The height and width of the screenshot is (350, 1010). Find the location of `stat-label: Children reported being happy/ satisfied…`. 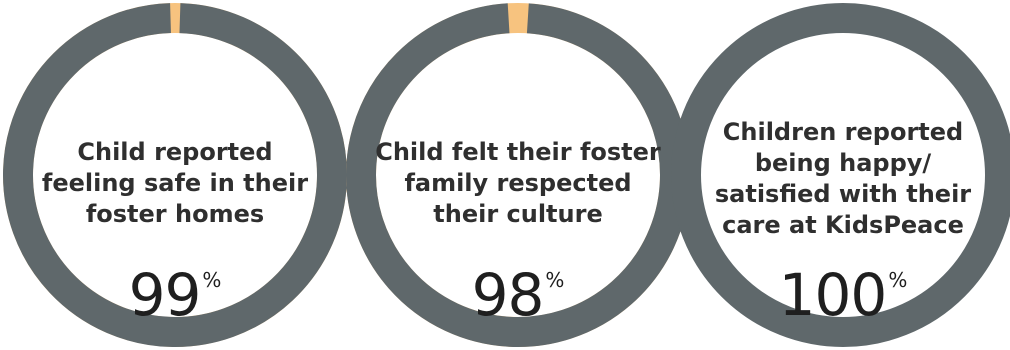

stat-label: Children reported being happy/ satisfied… is located at coordinates (843, 178).